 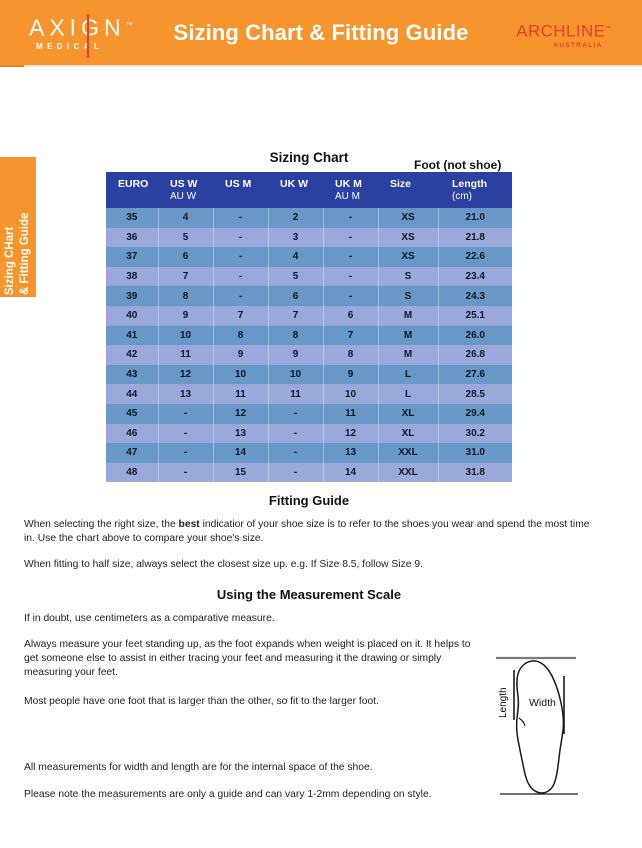 I want to click on table-row: 42 11 9 9 8 M 26.8, so click(x=309, y=355).